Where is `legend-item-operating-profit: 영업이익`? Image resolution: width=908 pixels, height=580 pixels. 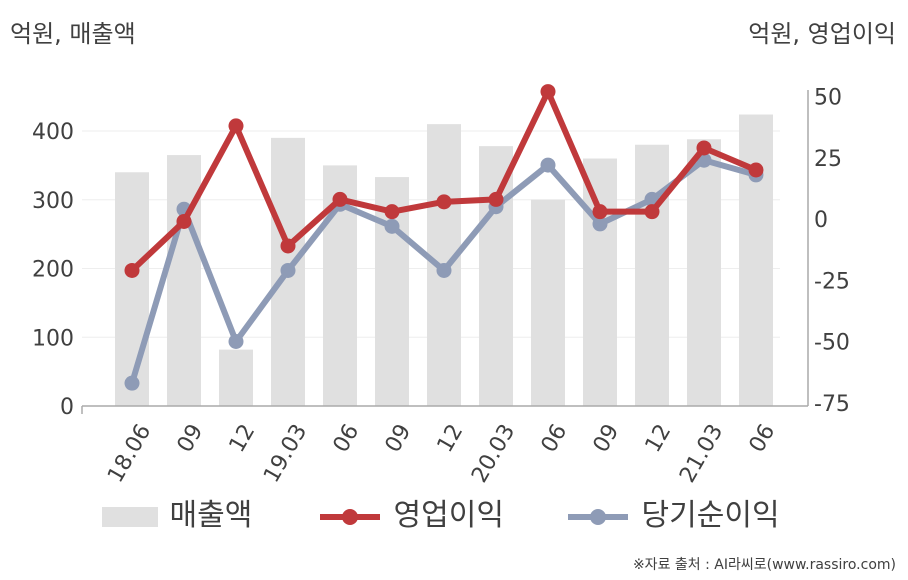 legend-item-operating-profit: 영업이익 is located at coordinates (411, 512).